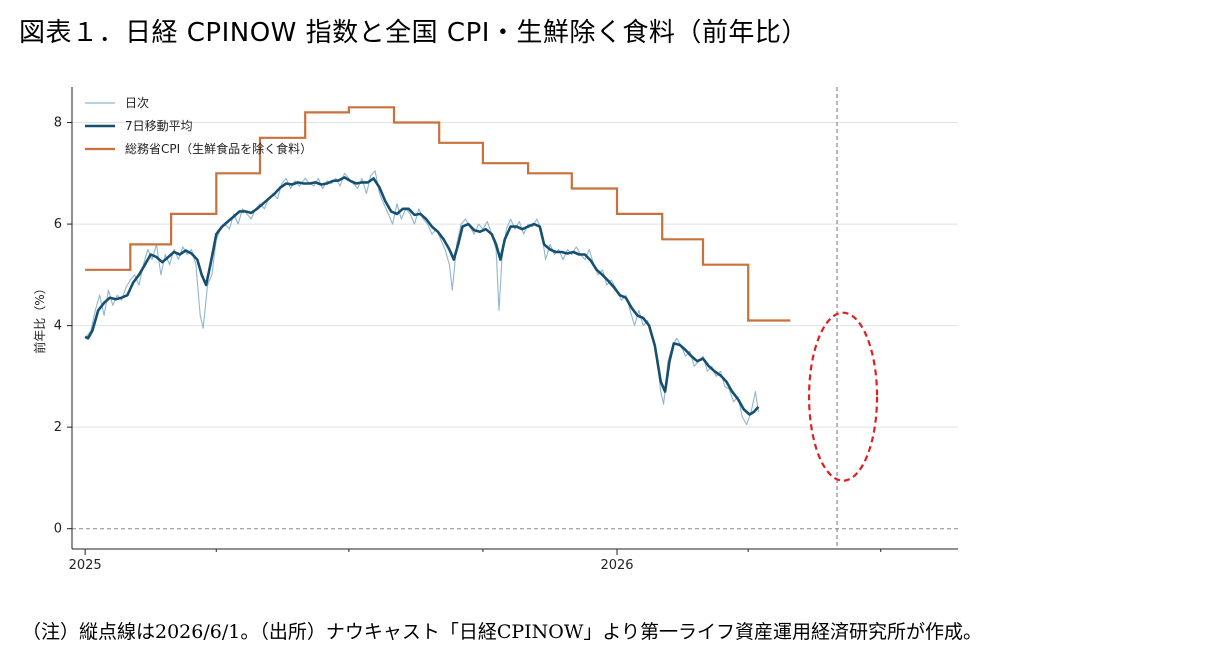 This screenshot has height=664, width=1231. I want to click on x-tick-label: 2025, so click(85, 565).